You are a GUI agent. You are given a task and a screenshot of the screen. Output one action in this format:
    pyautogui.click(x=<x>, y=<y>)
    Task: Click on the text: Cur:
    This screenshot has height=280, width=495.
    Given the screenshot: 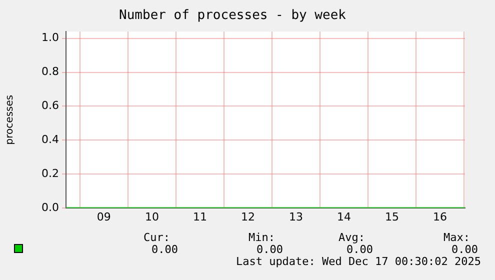 What is the action you would take?
    pyautogui.click(x=157, y=237)
    